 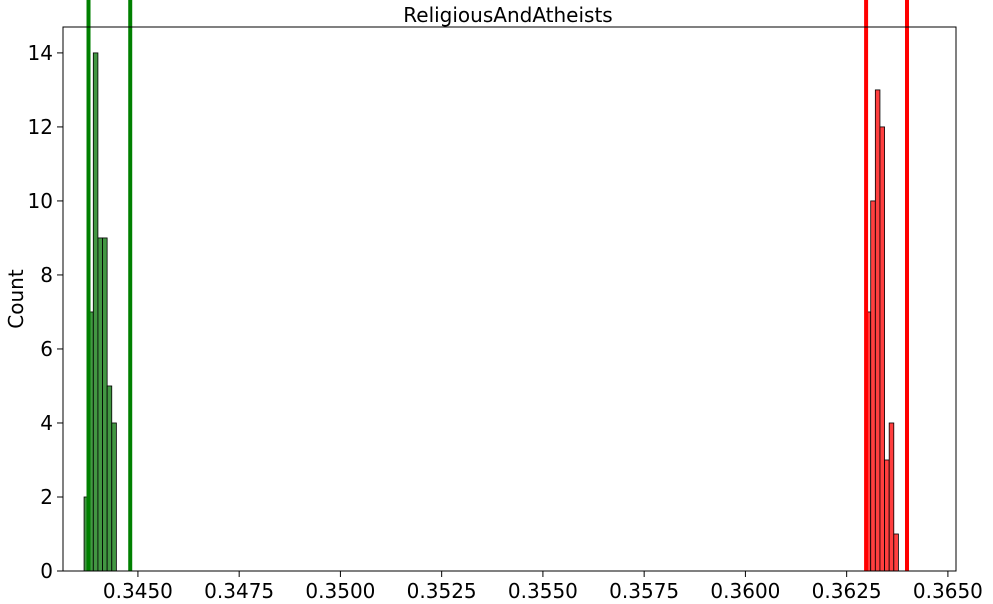 I want to click on x-tick-label: 0.3575, so click(x=644, y=591).